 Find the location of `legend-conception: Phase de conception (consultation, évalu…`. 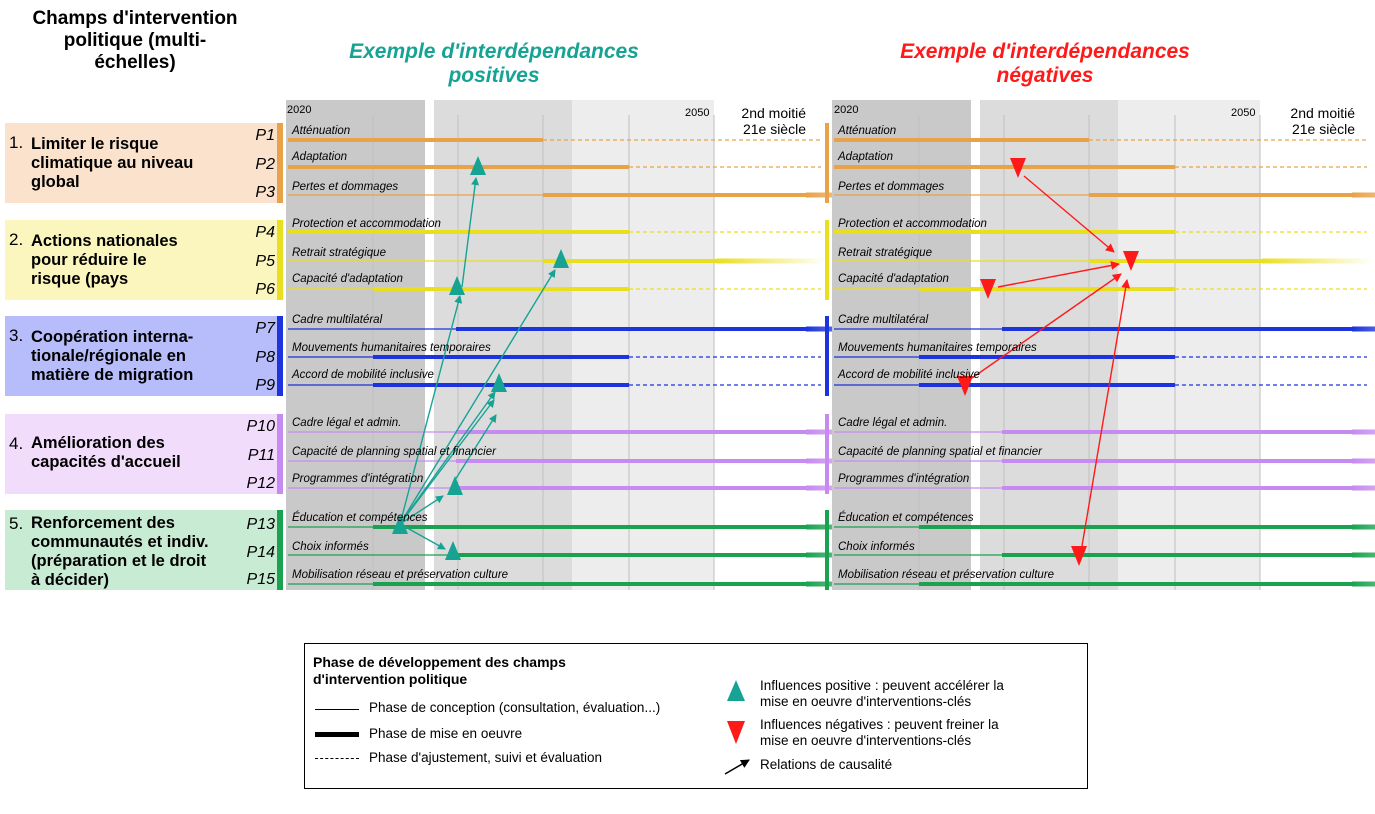

legend-conception: Phase de conception (consultation, évalu… is located at coordinates (515, 707).